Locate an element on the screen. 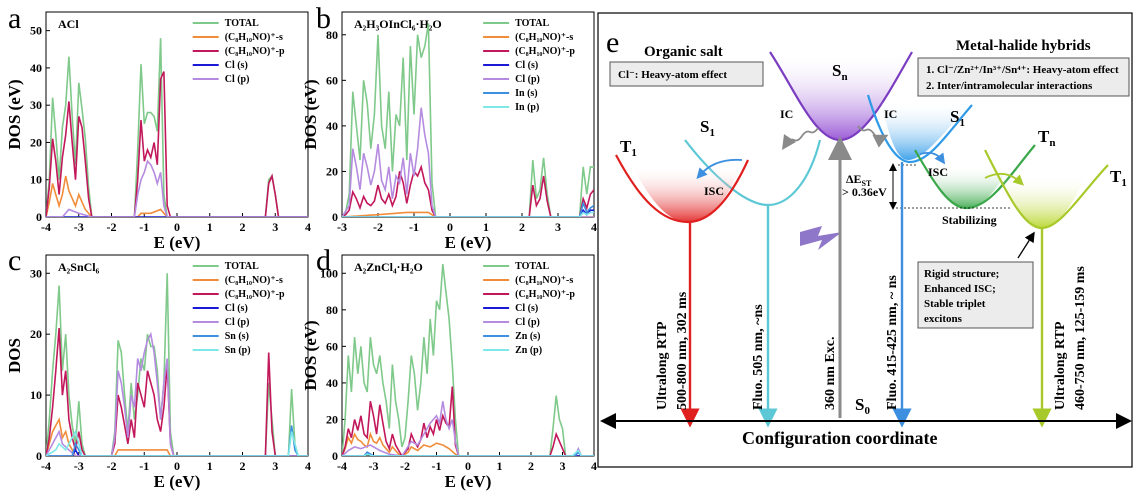 This screenshot has height=494, width=1137. rigid-box-pointer is located at coordinates (1026, 245).